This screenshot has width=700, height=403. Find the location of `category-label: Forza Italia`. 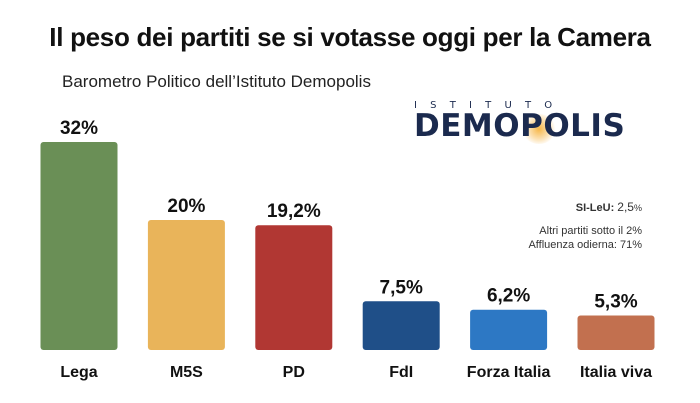

category-label: Forza Italia is located at coordinates (509, 372).